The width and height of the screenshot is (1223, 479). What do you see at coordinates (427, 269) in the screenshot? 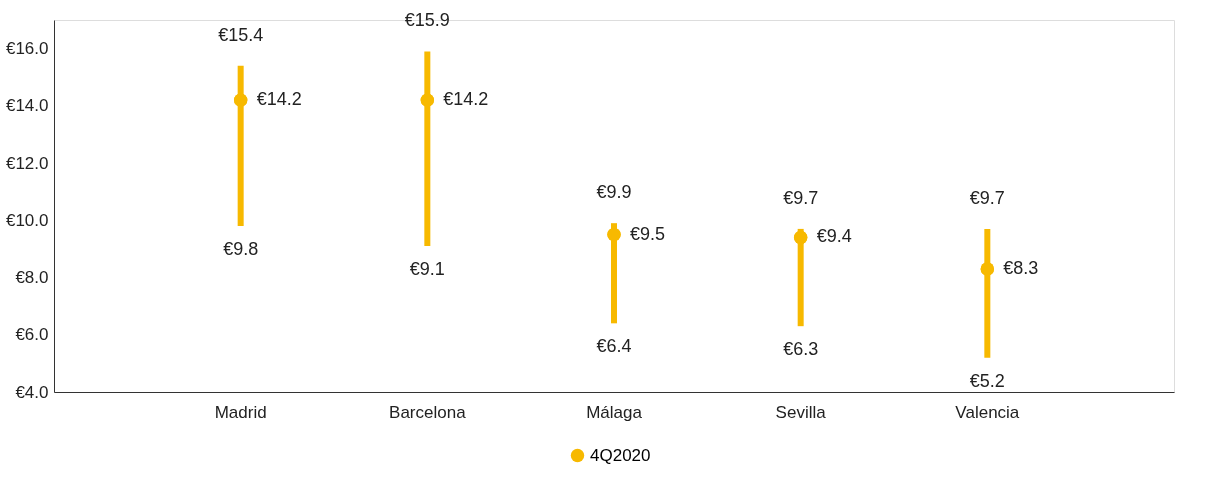
I see `annotation: €9.1` at bounding box center [427, 269].